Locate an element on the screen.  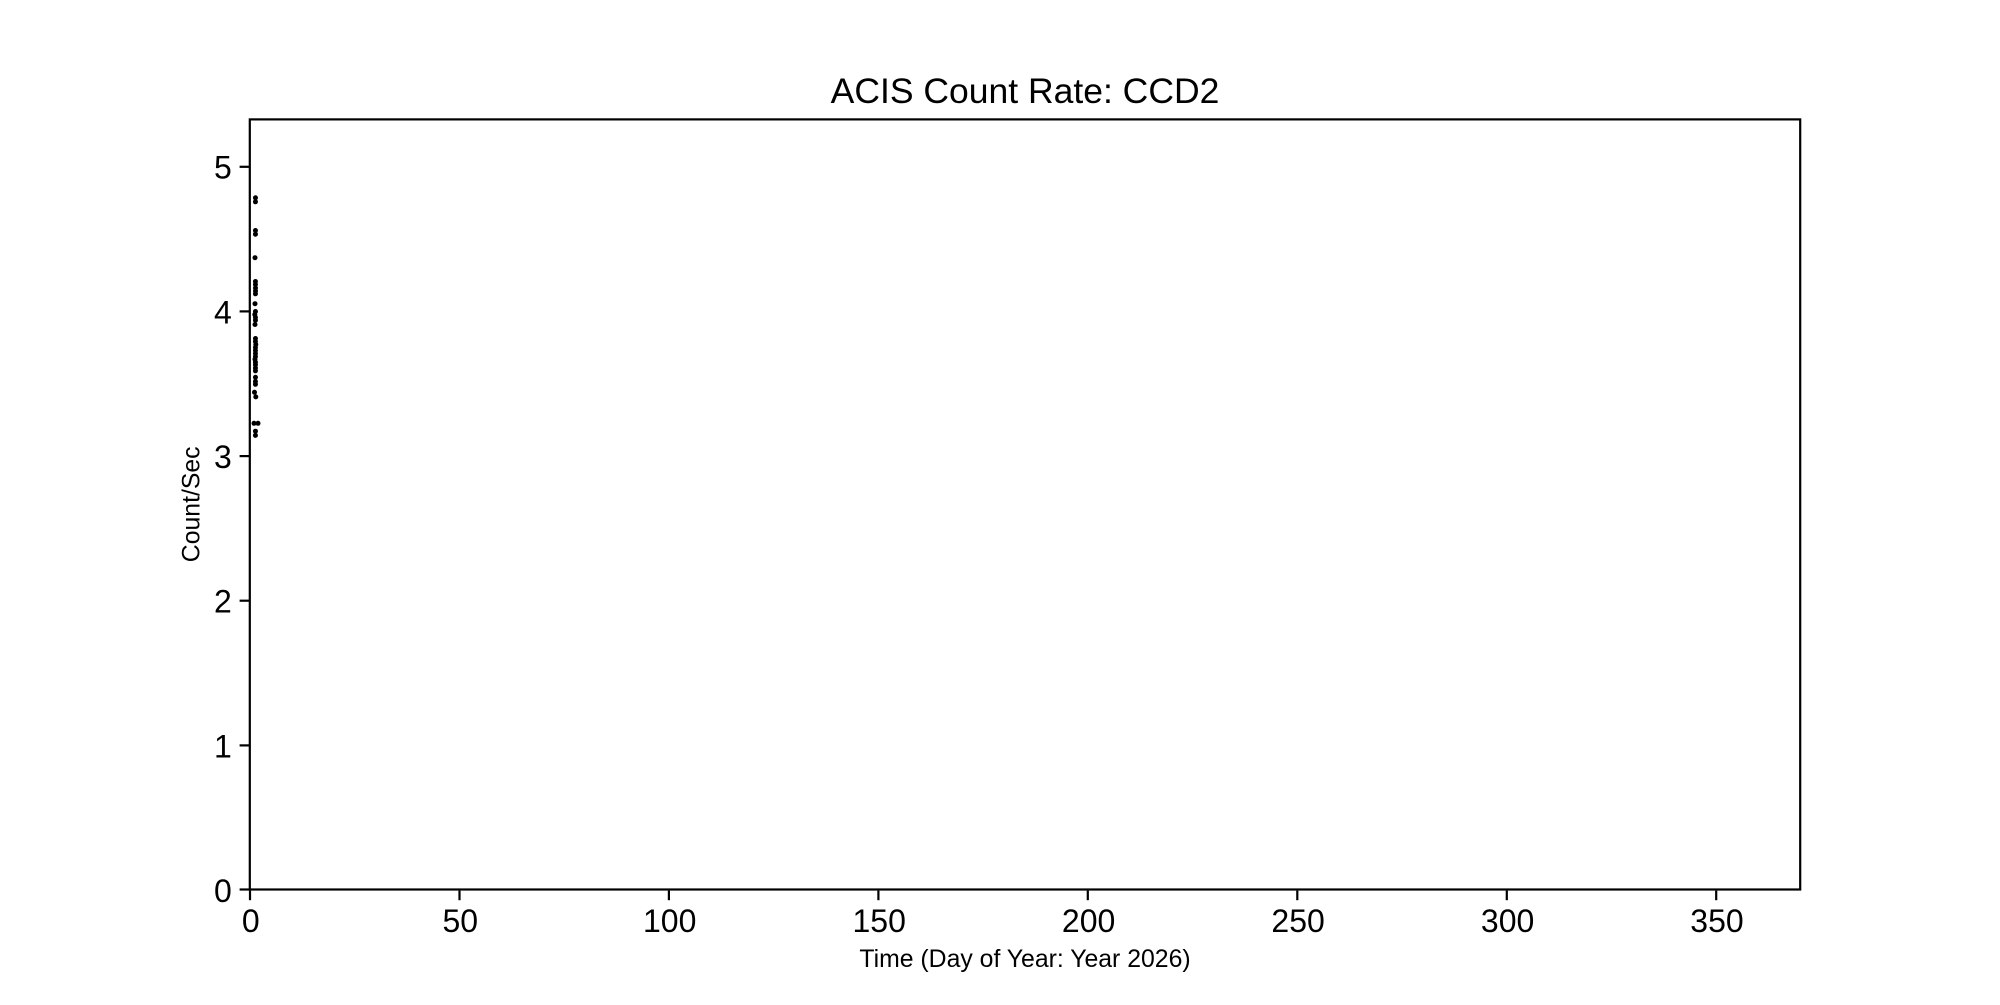
svg-text: 300 is located at coordinates (1507, 921).